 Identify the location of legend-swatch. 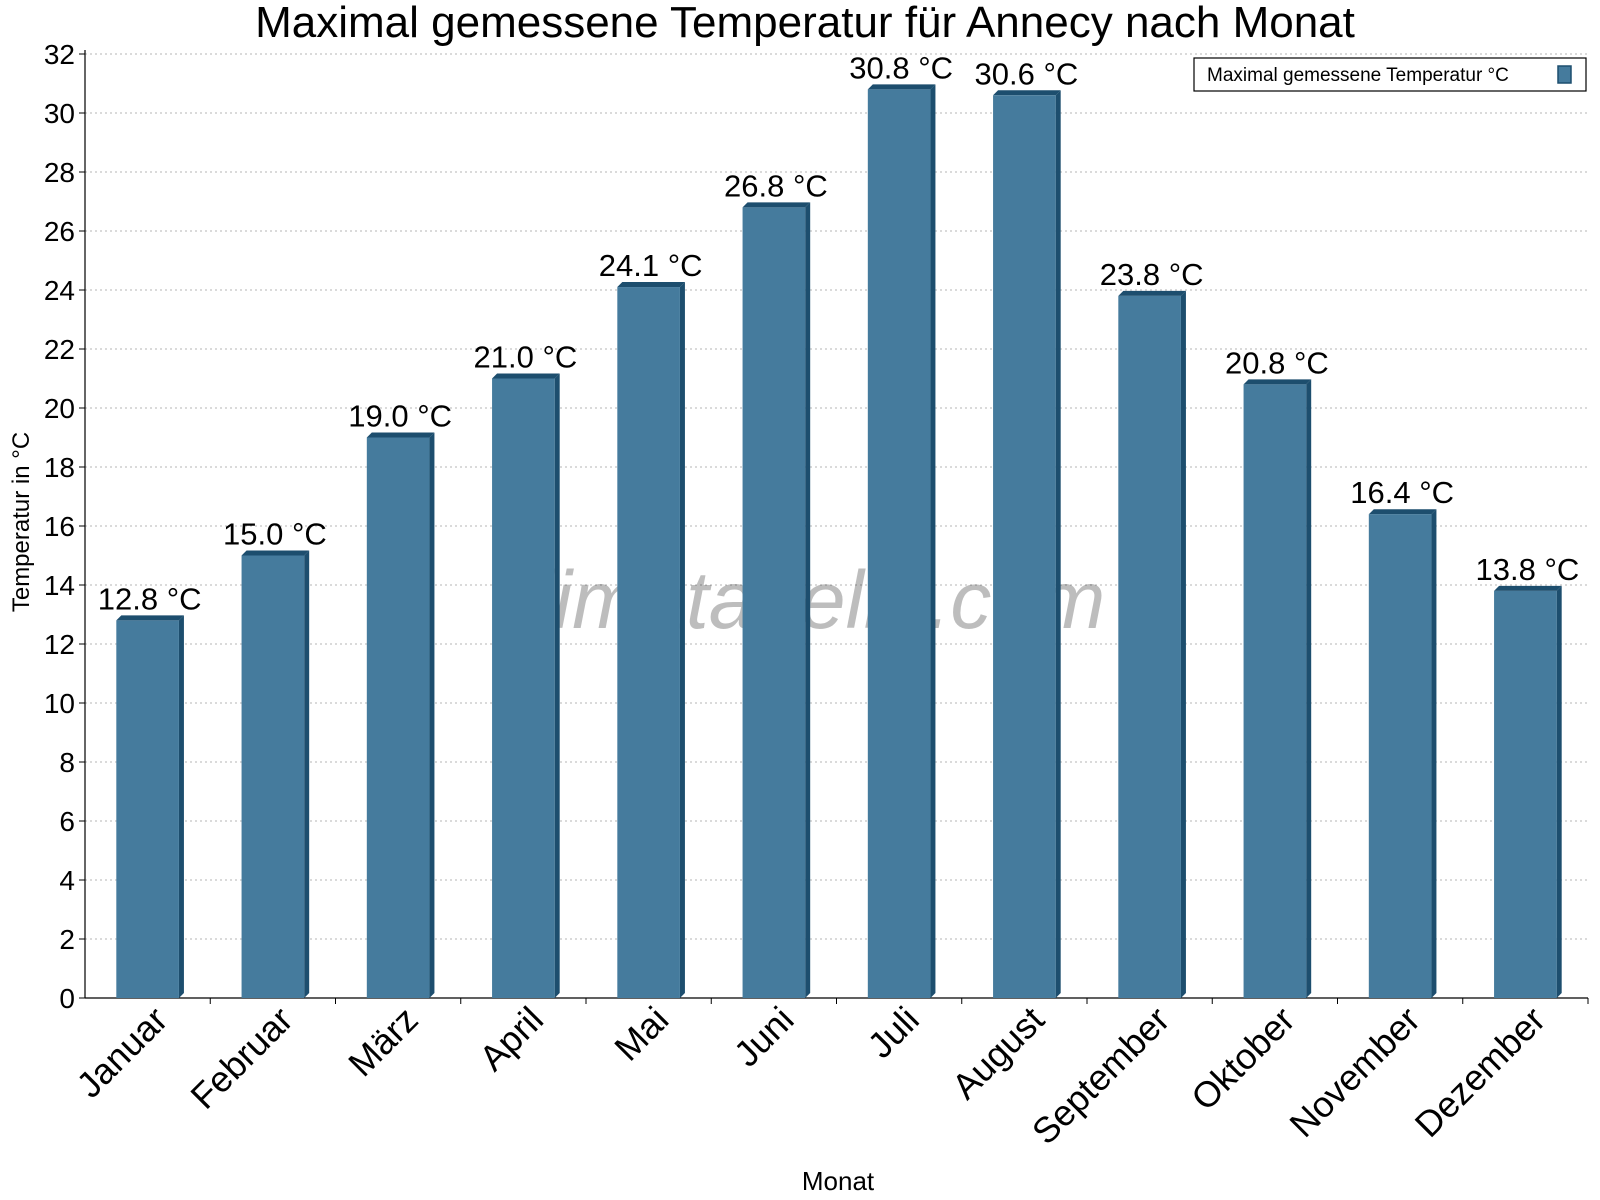
(1564, 74).